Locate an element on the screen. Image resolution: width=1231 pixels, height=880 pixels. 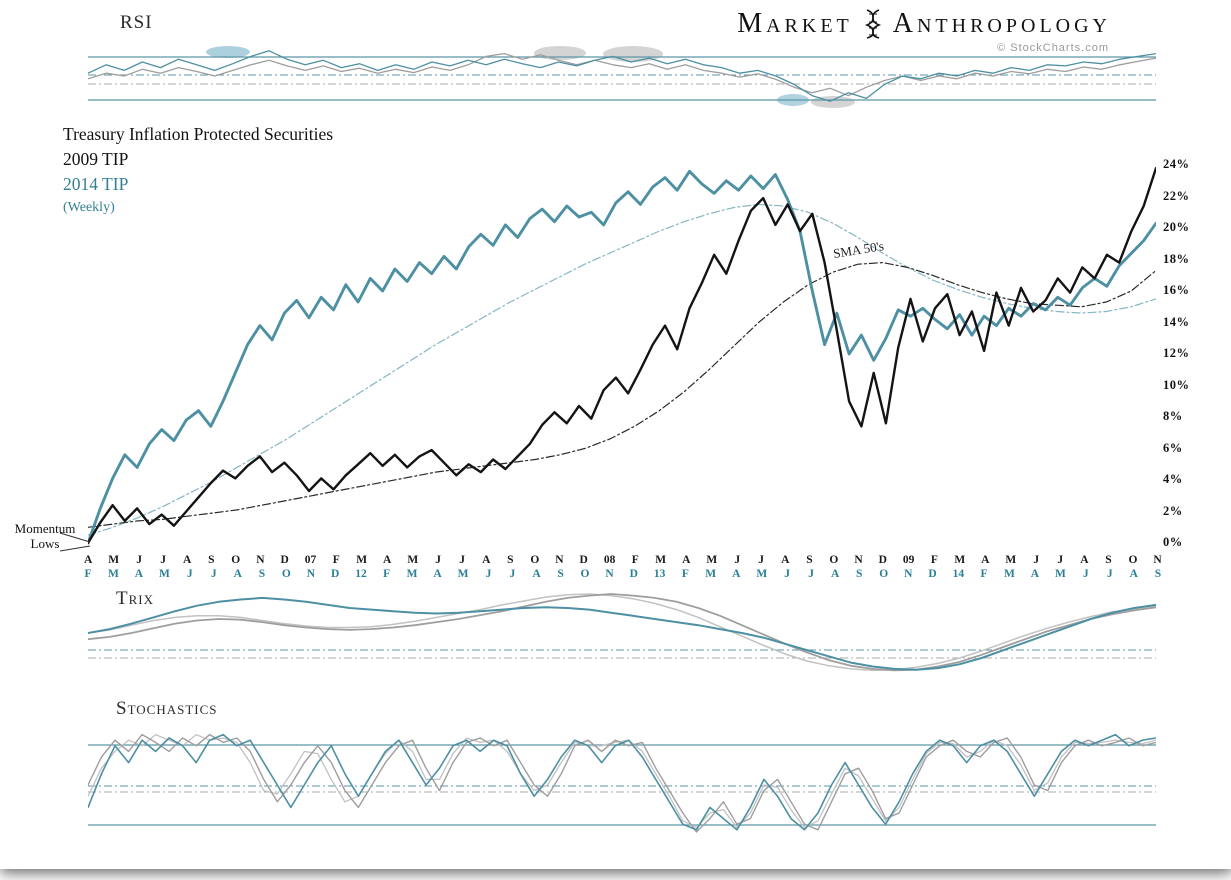
x-axis-month-label: 09 is located at coordinates (908, 560).